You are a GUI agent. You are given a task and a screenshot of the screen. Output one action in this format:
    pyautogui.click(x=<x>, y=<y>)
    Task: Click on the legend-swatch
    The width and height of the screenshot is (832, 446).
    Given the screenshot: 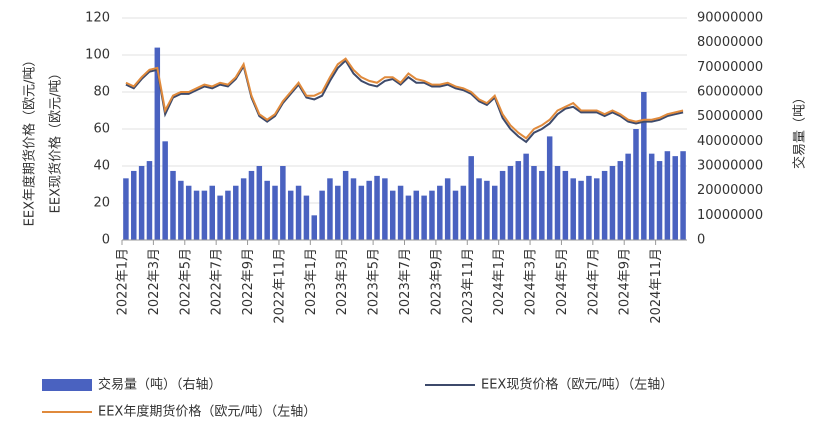 What is the action you would take?
    pyautogui.click(x=67, y=385)
    